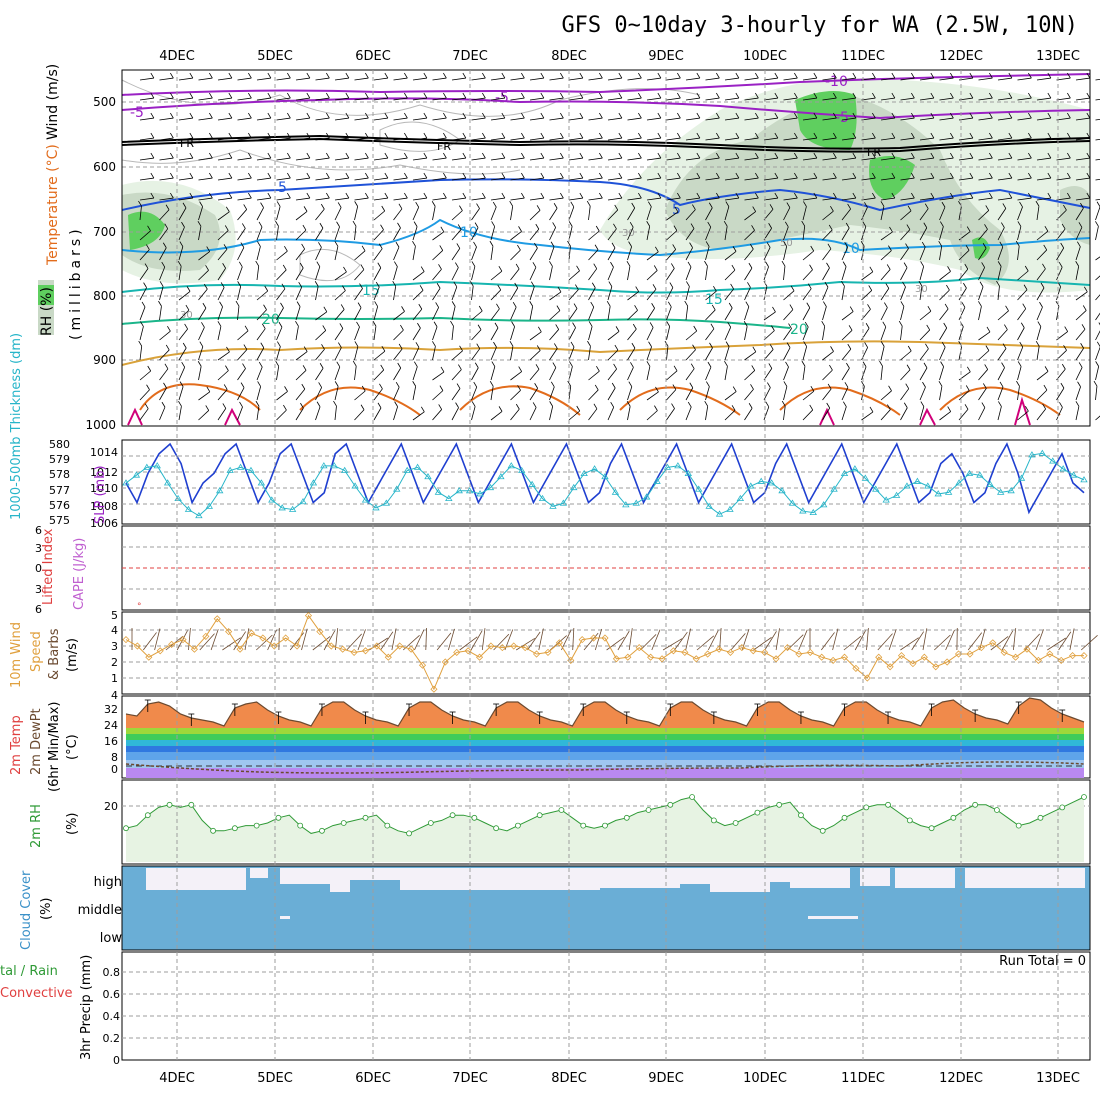 This screenshot has width=1100, height=1100. I want to click on wind10-barbs, so click(614, 639).